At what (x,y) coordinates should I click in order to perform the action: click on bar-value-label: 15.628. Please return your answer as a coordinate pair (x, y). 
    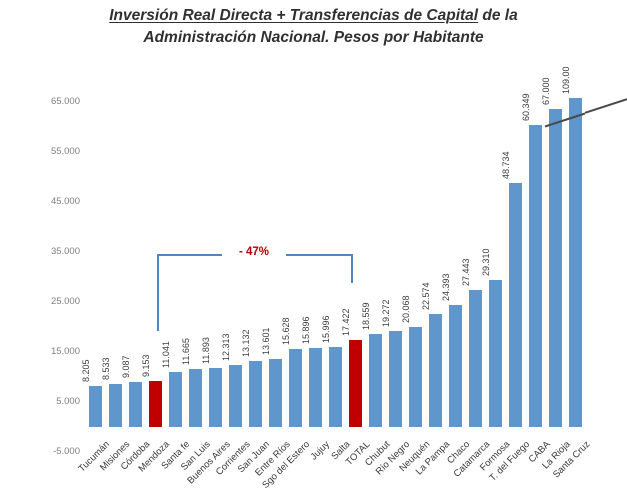
    Looking at the image, I should click on (285, 331).